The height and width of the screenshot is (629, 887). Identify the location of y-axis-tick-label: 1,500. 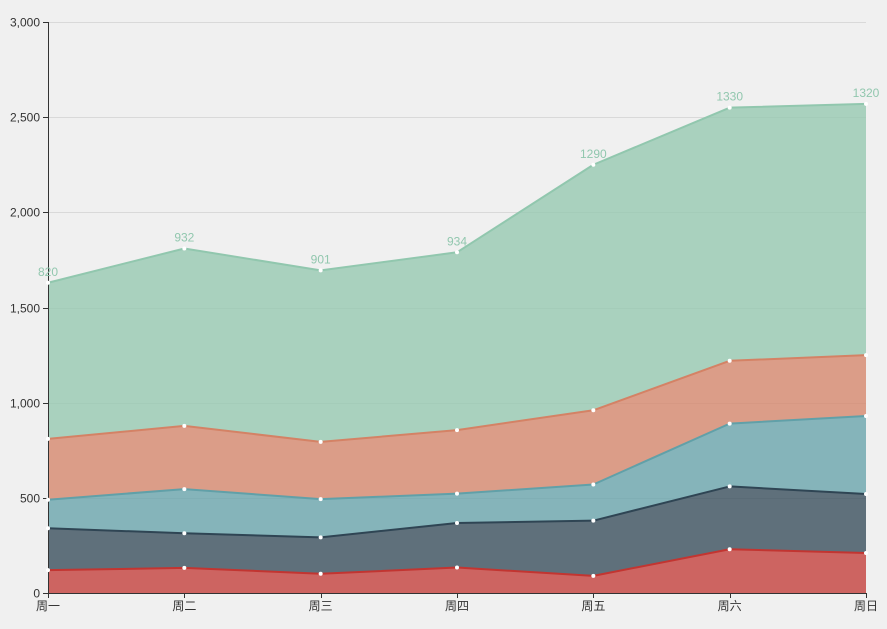
(25, 309).